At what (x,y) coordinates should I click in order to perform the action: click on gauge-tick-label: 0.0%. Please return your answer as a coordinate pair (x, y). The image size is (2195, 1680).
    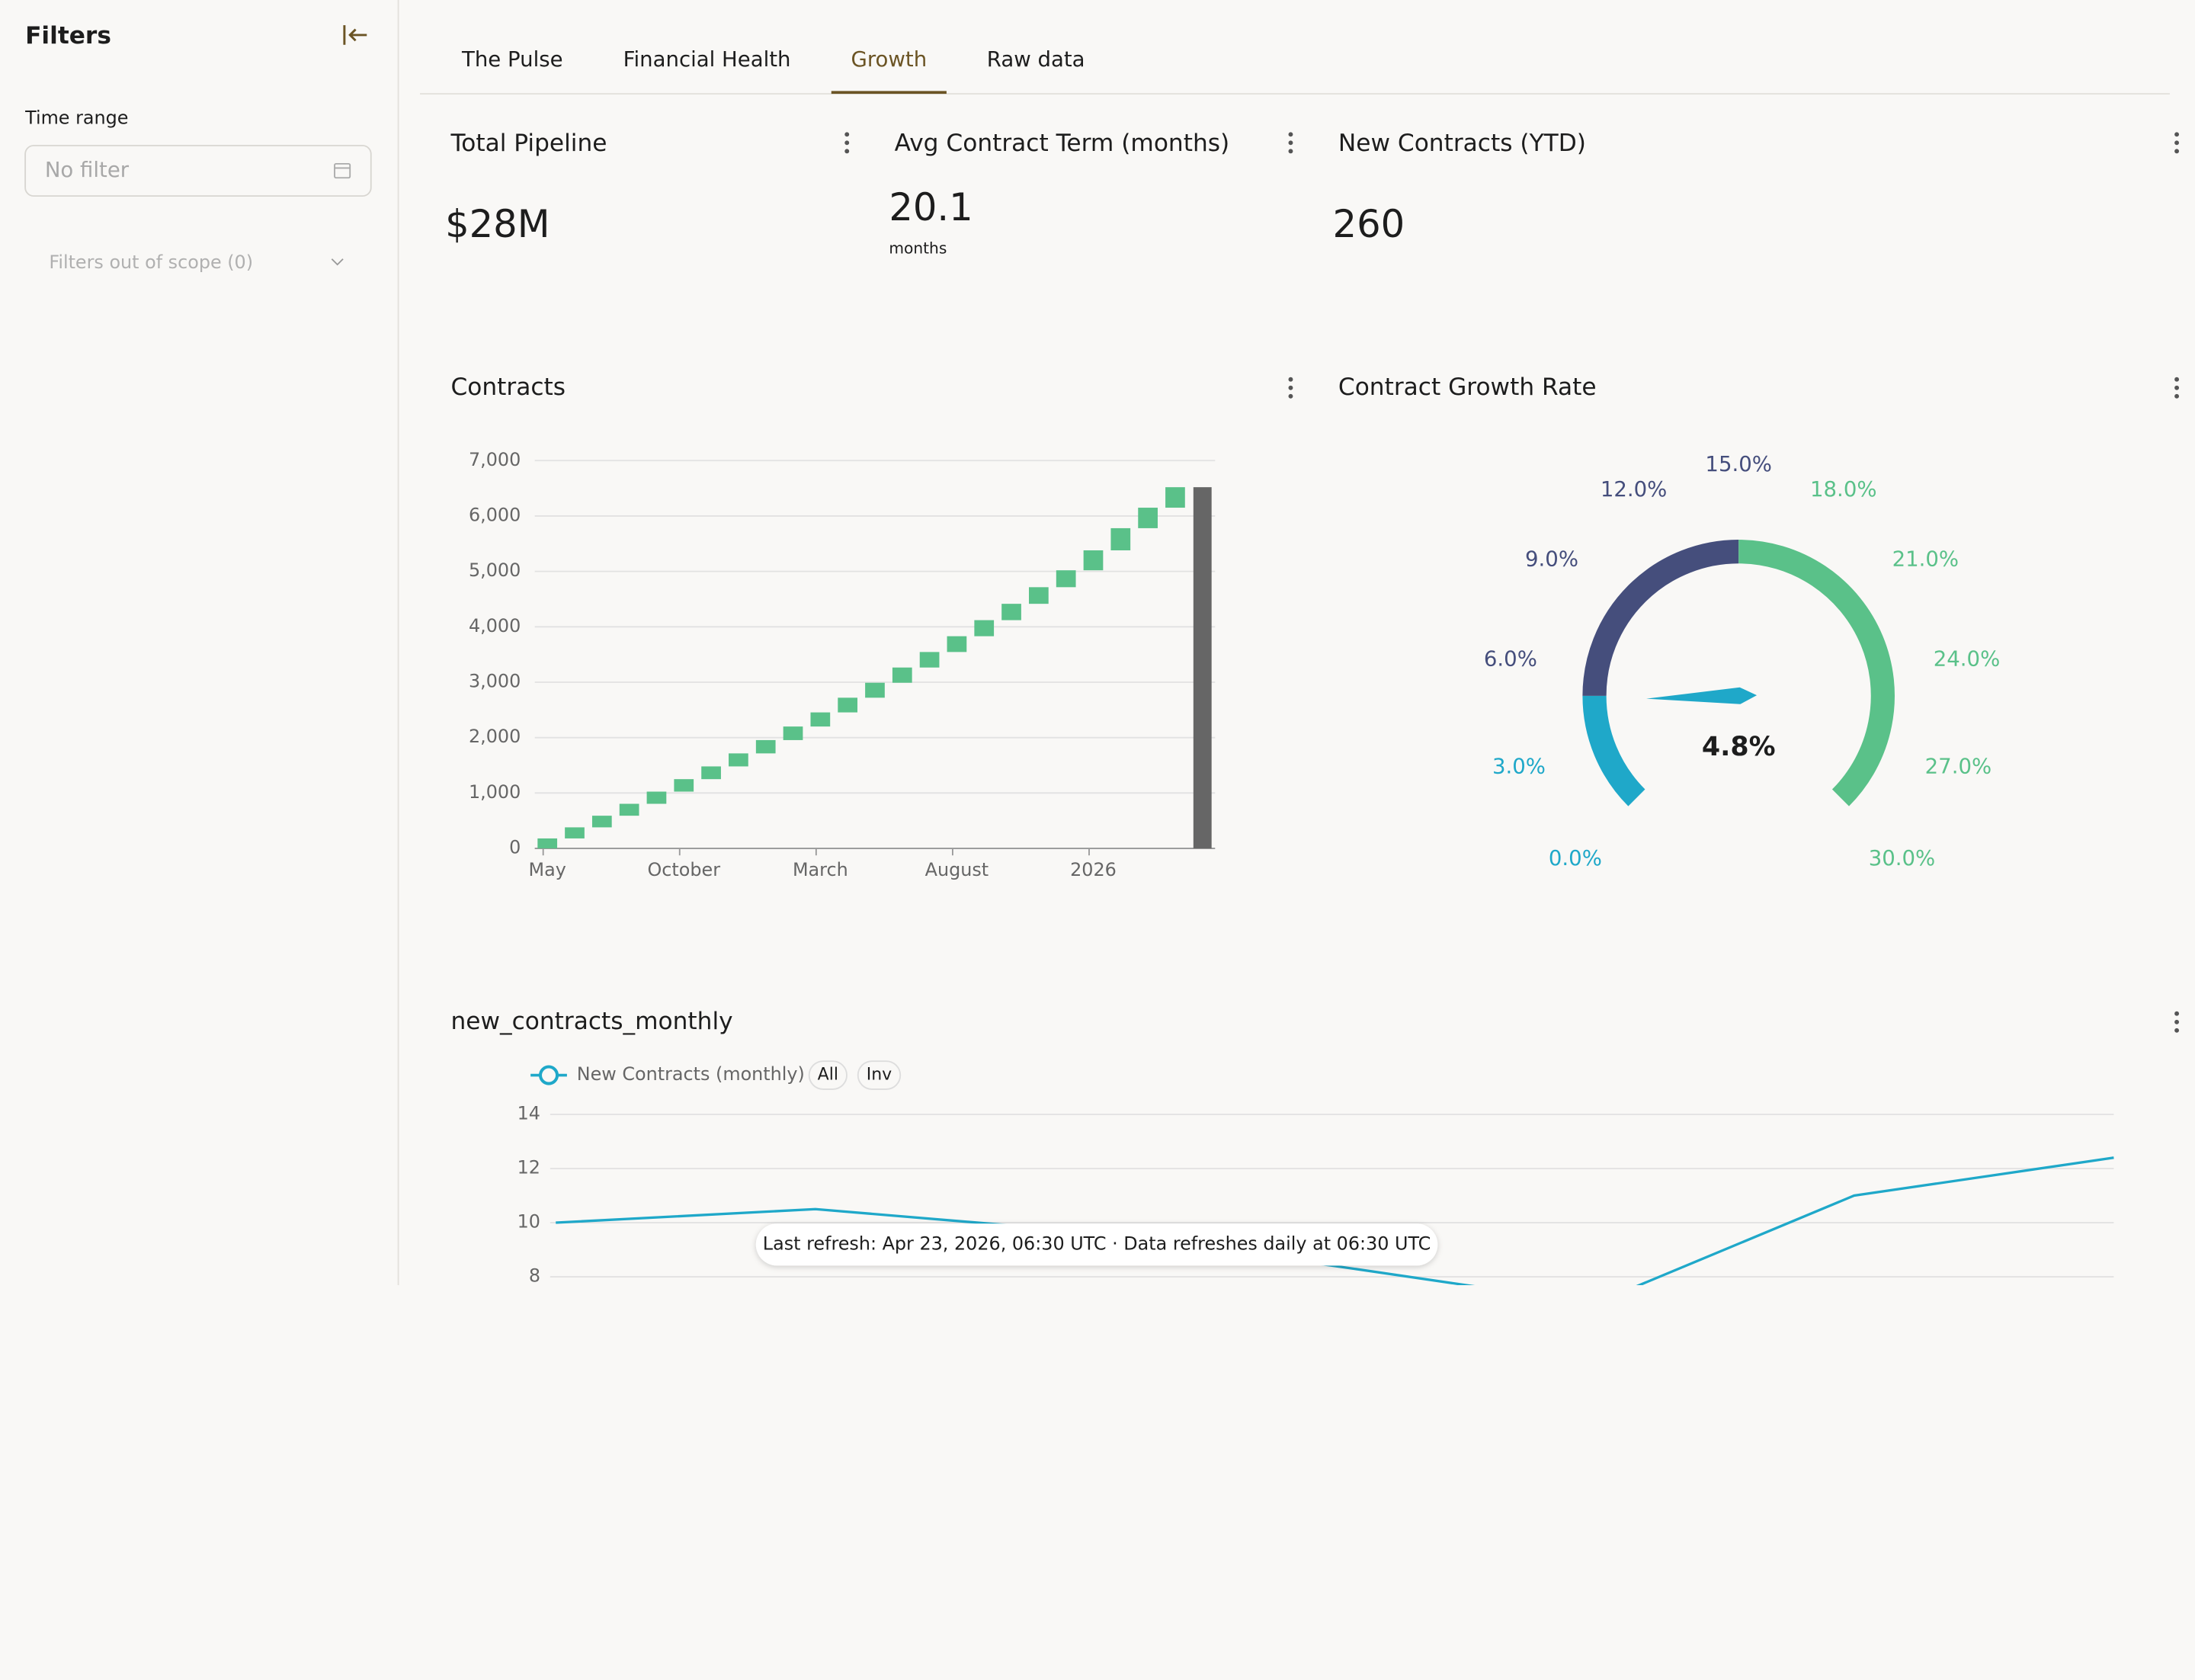
    Looking at the image, I should click on (1576, 858).